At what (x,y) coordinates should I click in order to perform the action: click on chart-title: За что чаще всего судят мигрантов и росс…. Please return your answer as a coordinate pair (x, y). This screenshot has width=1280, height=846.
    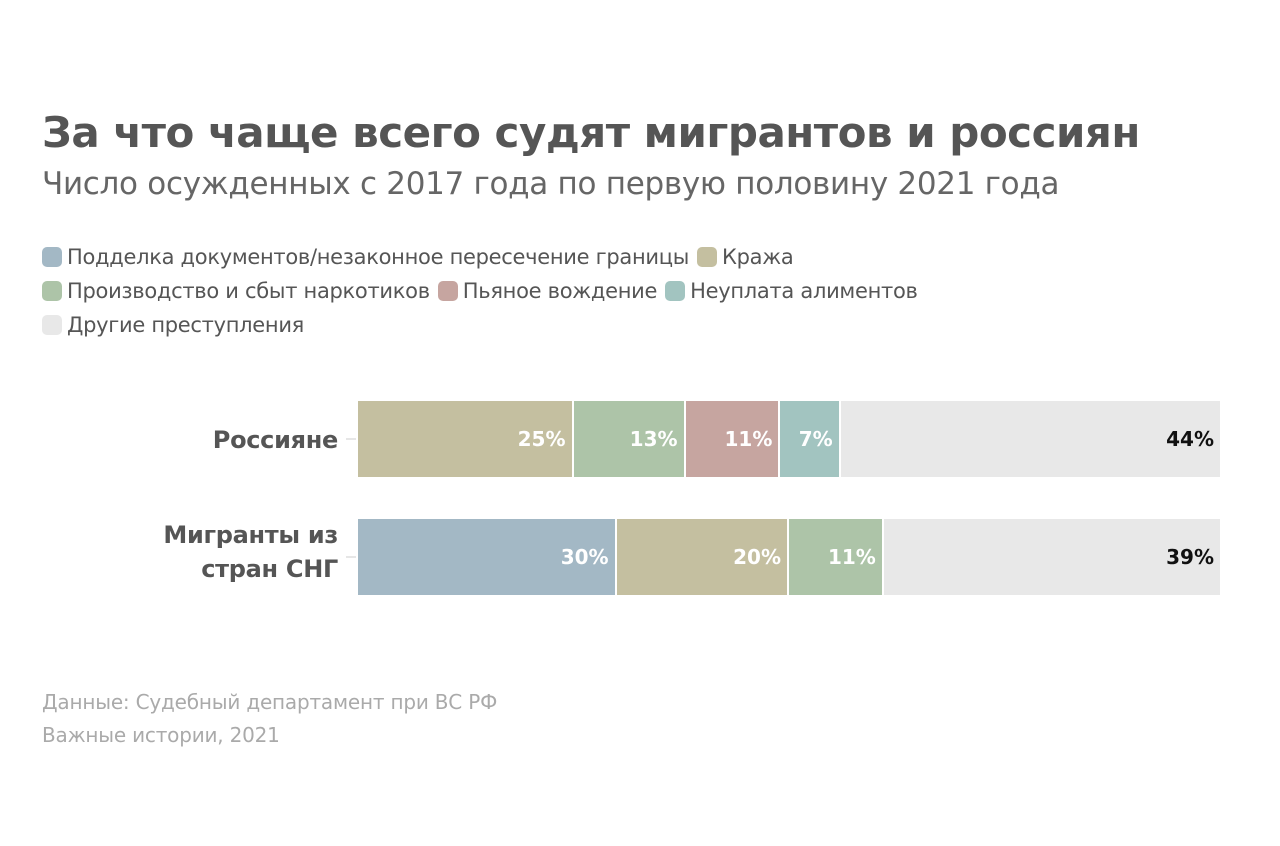
    Looking at the image, I should click on (591, 132).